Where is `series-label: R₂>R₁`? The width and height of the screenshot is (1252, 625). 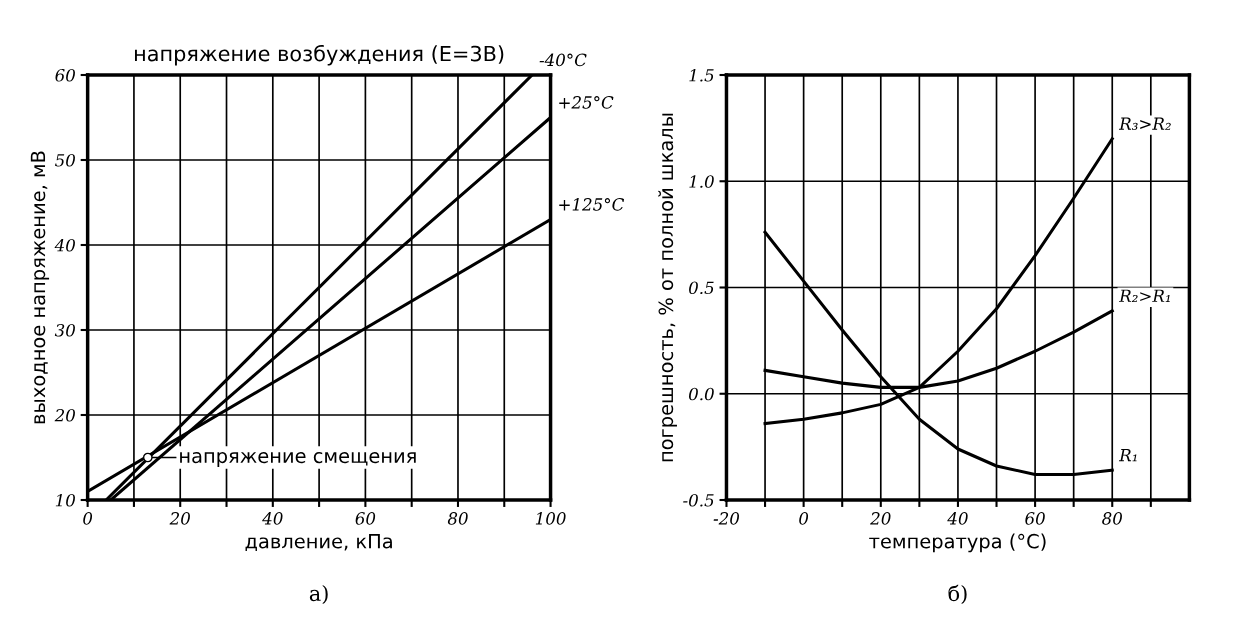
series-label: R₂>R₁ is located at coordinates (1144, 295).